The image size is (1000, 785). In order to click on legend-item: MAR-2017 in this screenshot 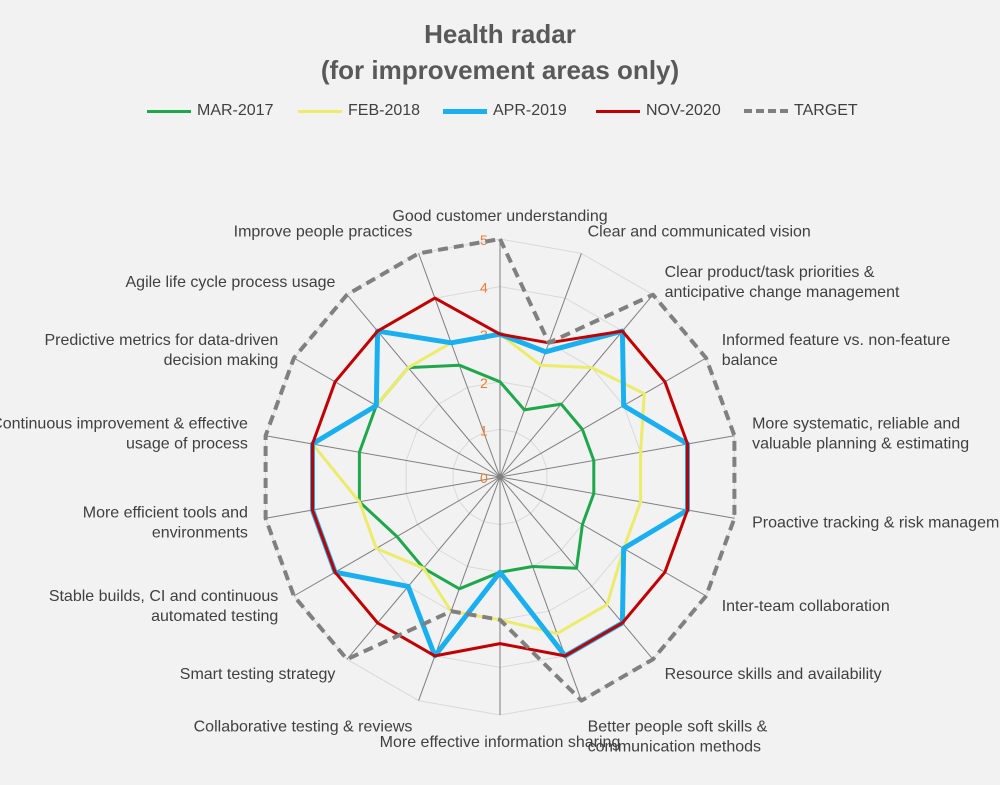, I will do `click(210, 111)`.